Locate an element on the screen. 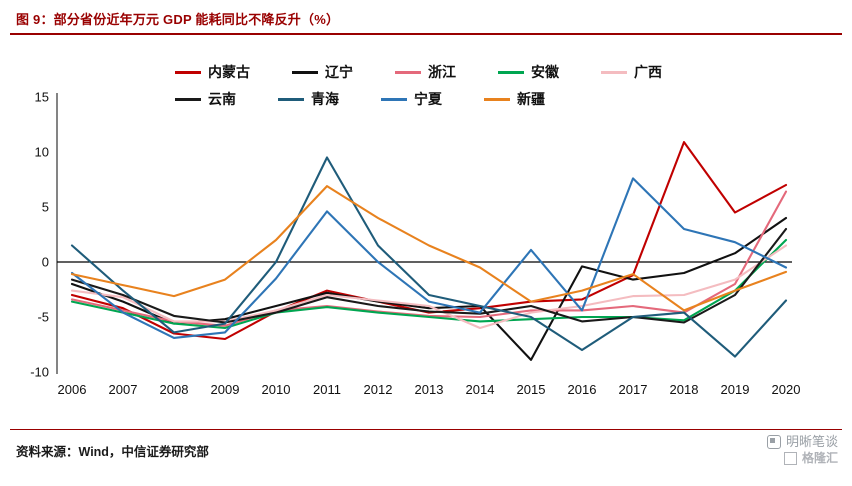  watermark-gelonghui-label: 格隆汇 is located at coordinates (819, 458).